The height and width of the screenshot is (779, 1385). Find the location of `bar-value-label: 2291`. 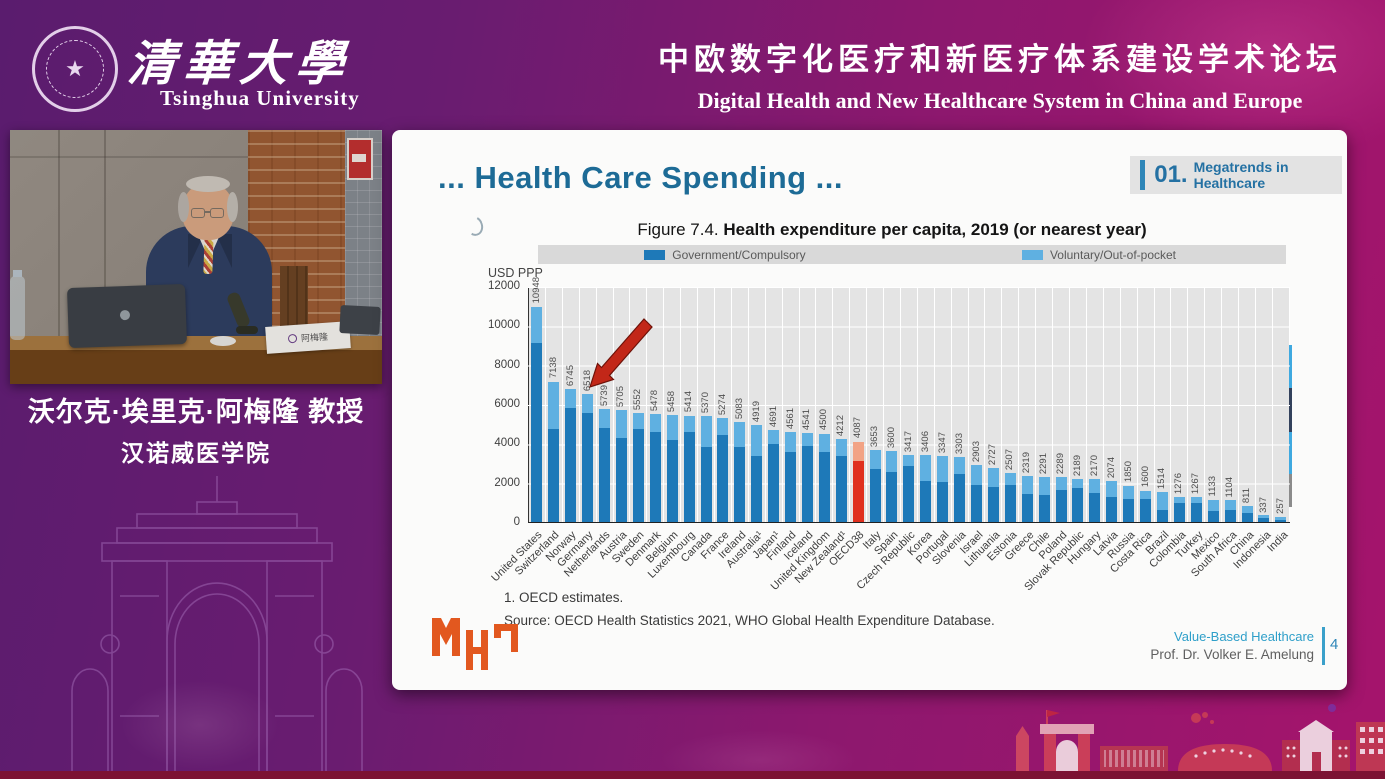

bar-value-label: 2291 is located at coordinates (1044, 463).